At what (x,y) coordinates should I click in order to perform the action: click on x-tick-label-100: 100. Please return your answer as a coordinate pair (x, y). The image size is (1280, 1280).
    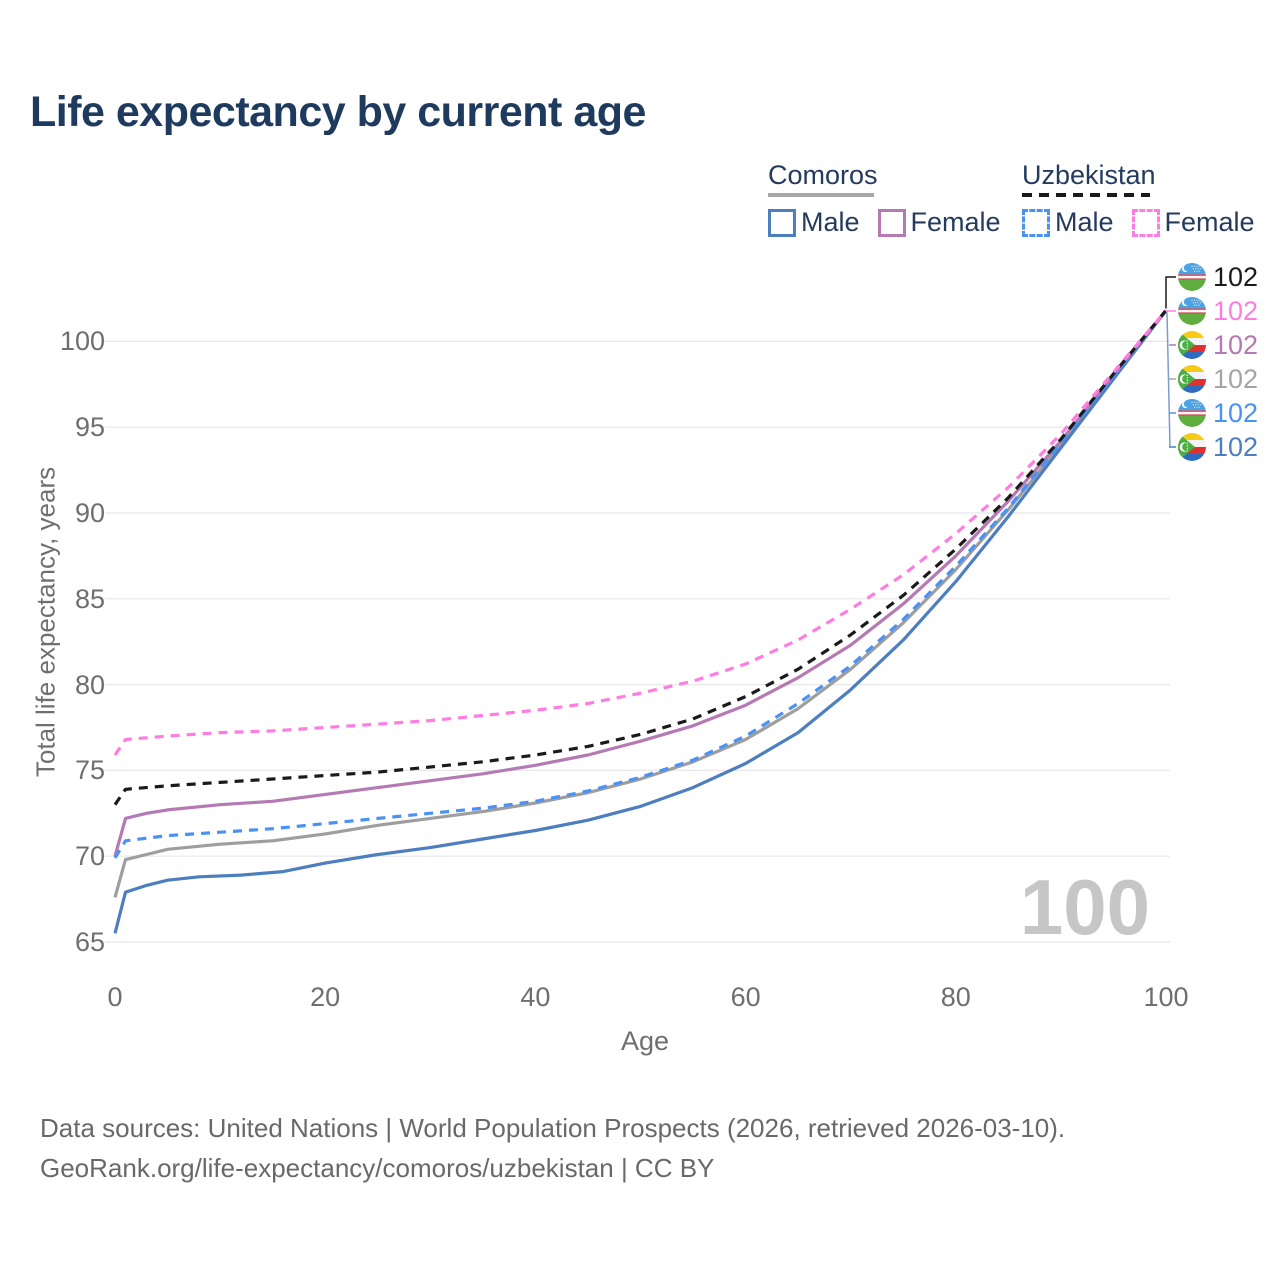
    Looking at the image, I should click on (1166, 997).